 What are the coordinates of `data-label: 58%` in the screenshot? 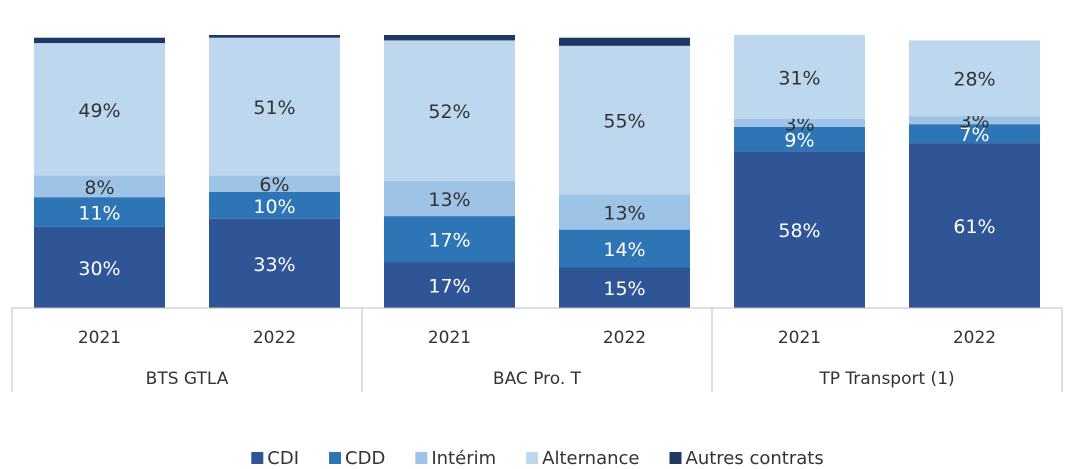 It's located at (799, 231).